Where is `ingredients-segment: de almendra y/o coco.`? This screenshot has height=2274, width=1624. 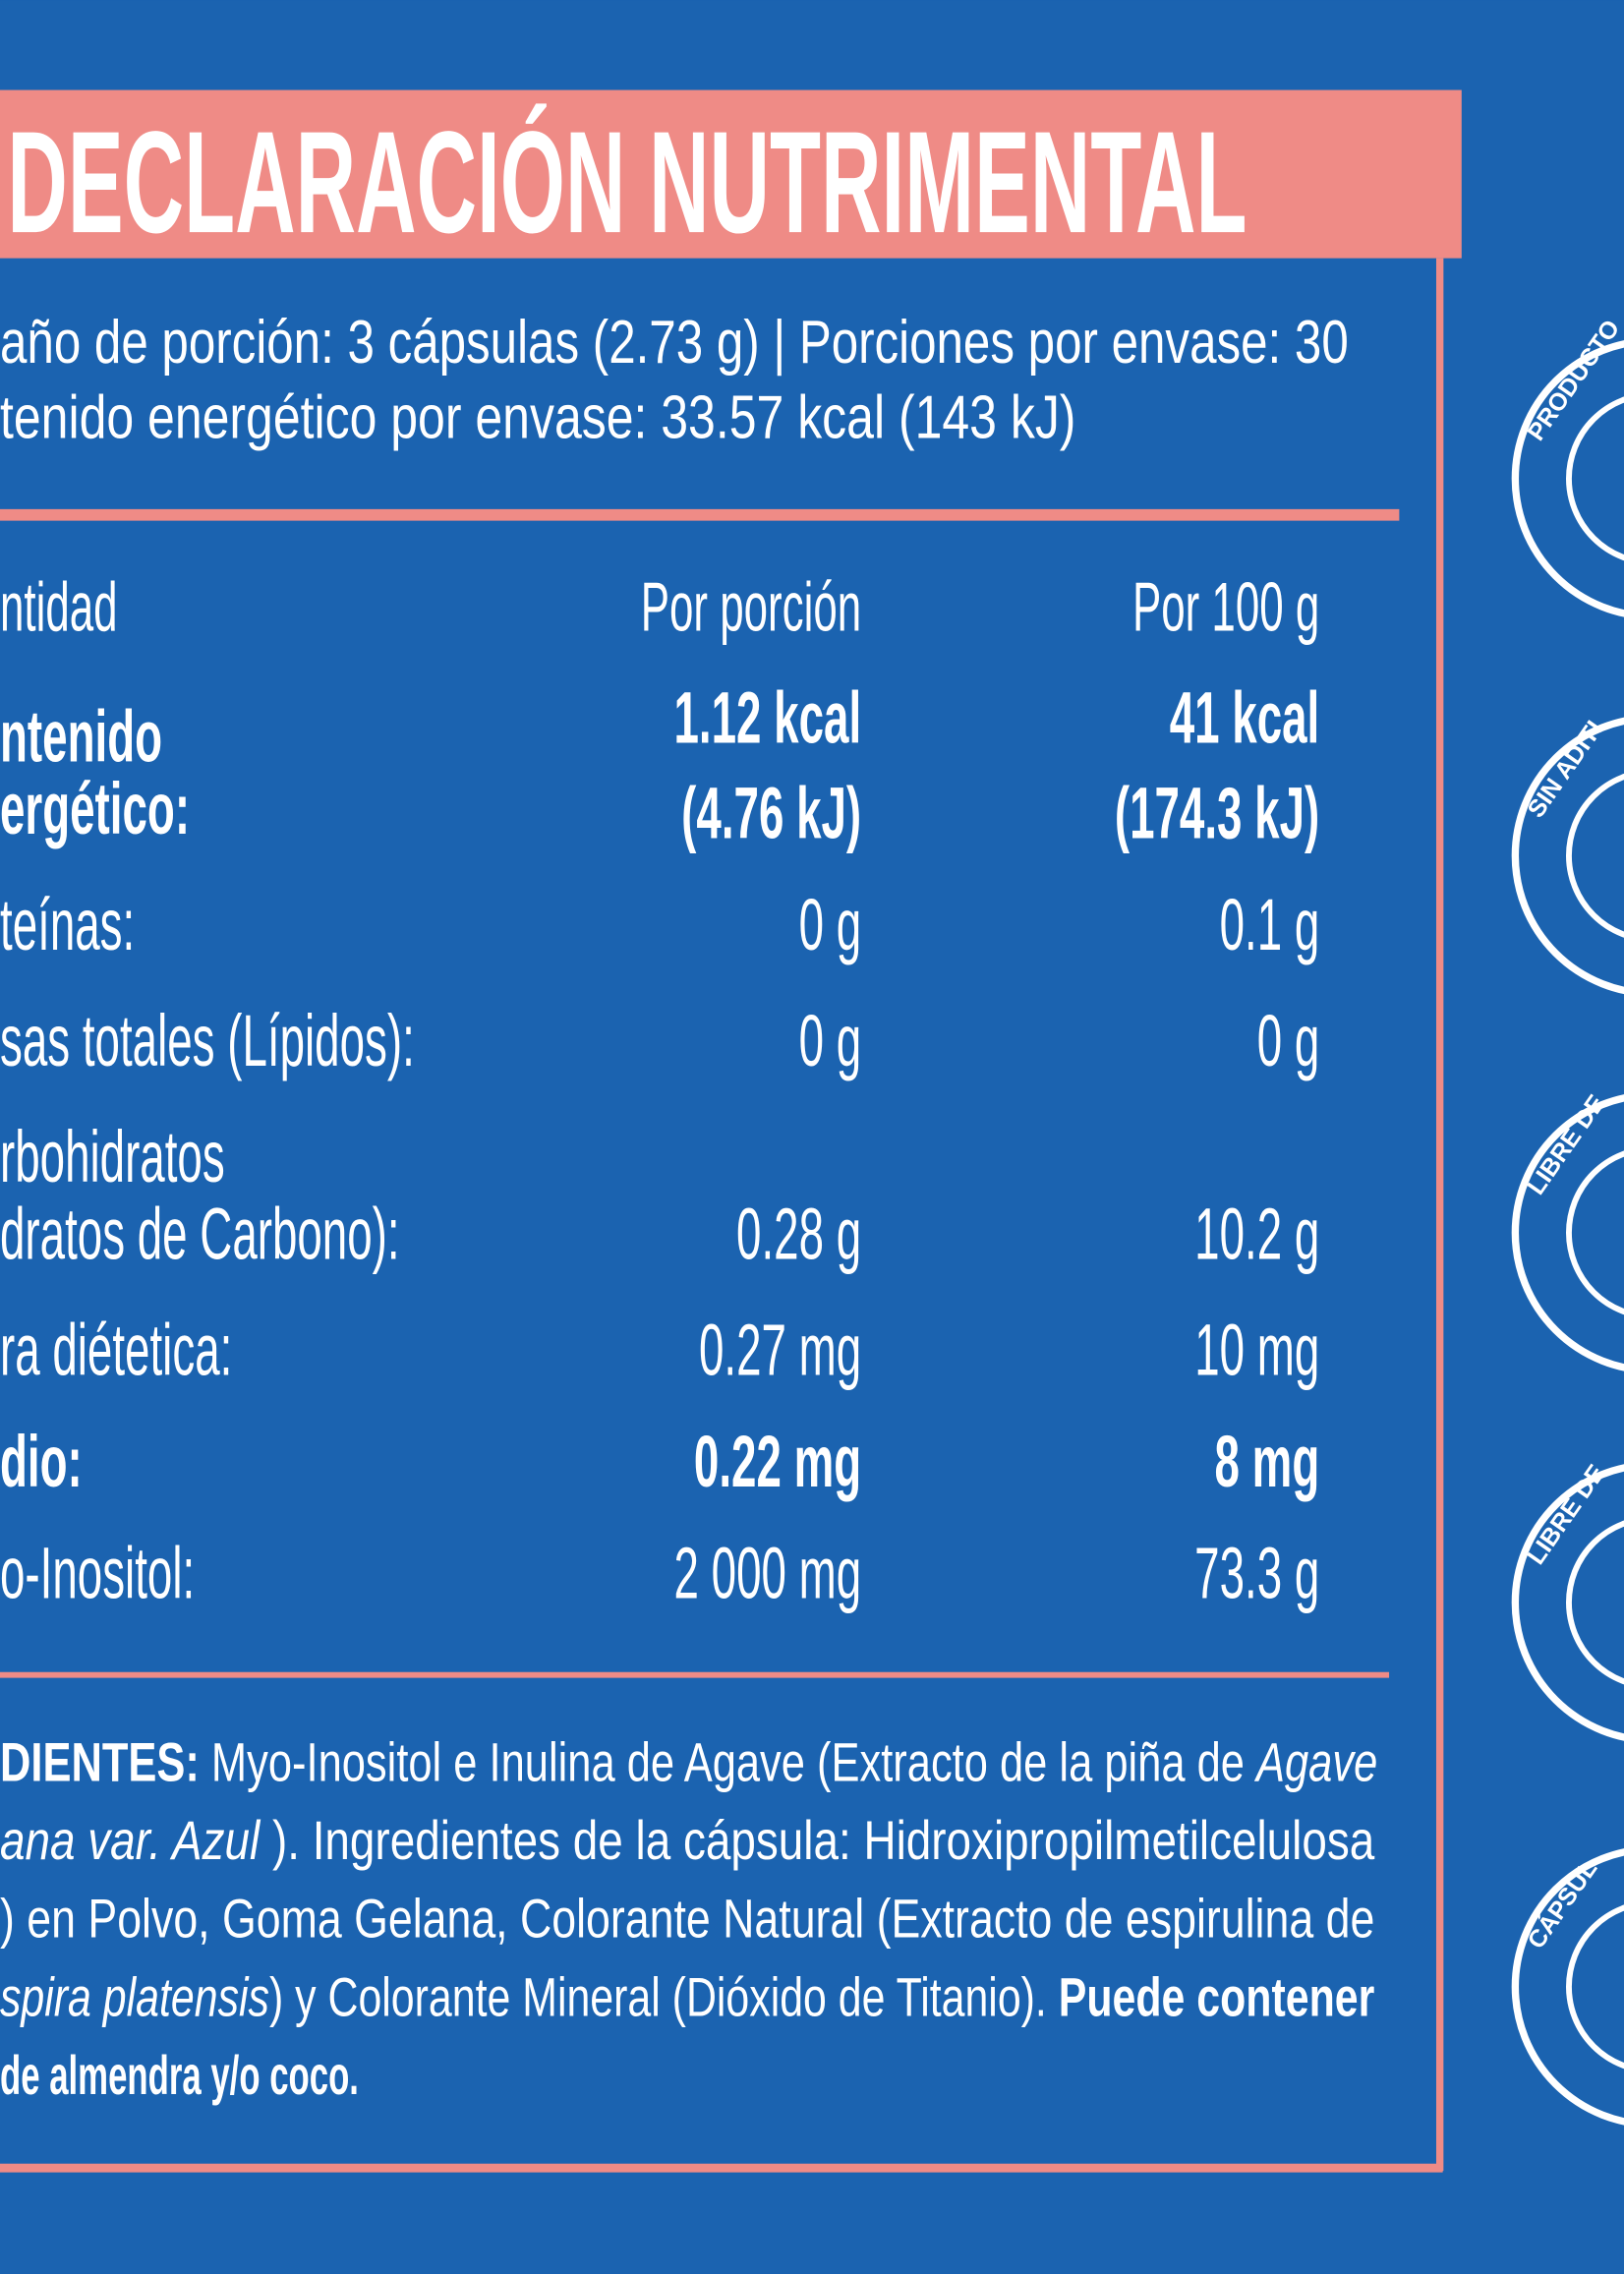
ingredients-segment: de almendra y/o coco. is located at coordinates (179, 2076).